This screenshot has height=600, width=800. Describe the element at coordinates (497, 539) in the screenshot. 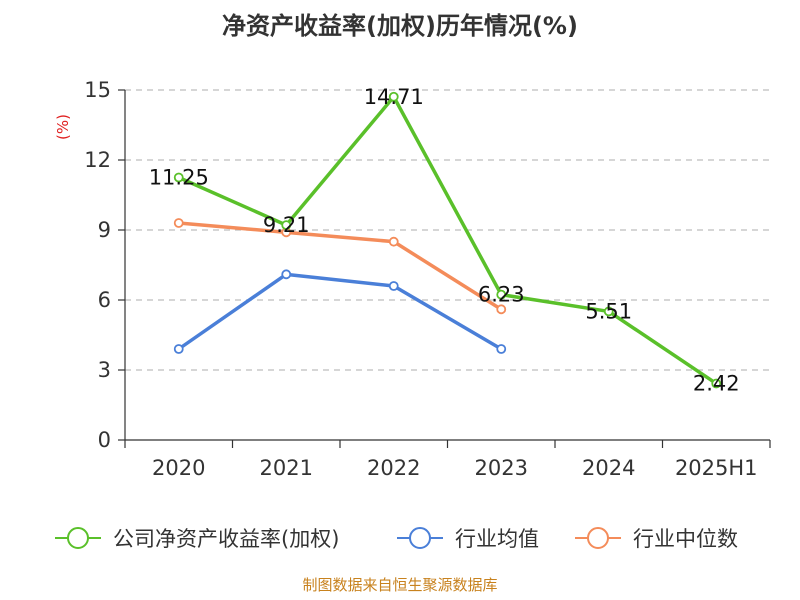

I see `legend-label: 行业均值` at that location.